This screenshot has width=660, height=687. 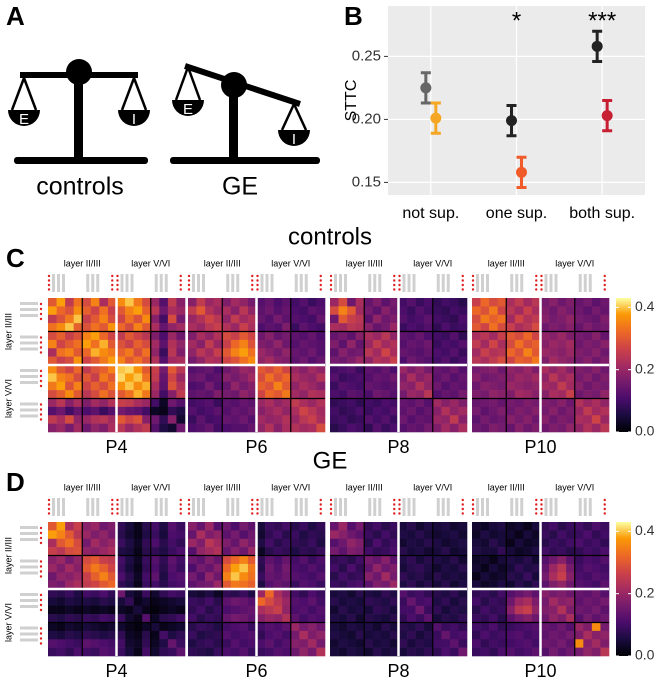 What do you see at coordinates (607, 116) in the screenshot?
I see `point` at bounding box center [607, 116].